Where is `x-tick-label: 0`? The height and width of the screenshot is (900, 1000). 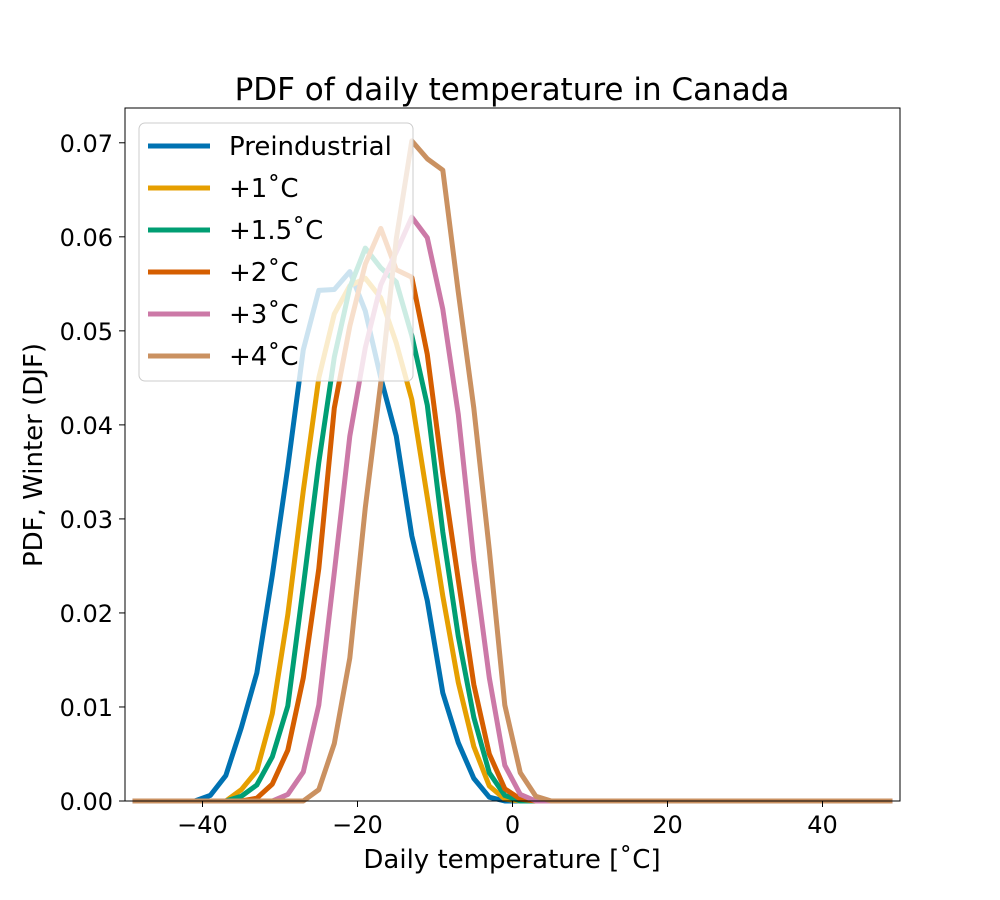 x-tick-label: 0 is located at coordinates (512, 825).